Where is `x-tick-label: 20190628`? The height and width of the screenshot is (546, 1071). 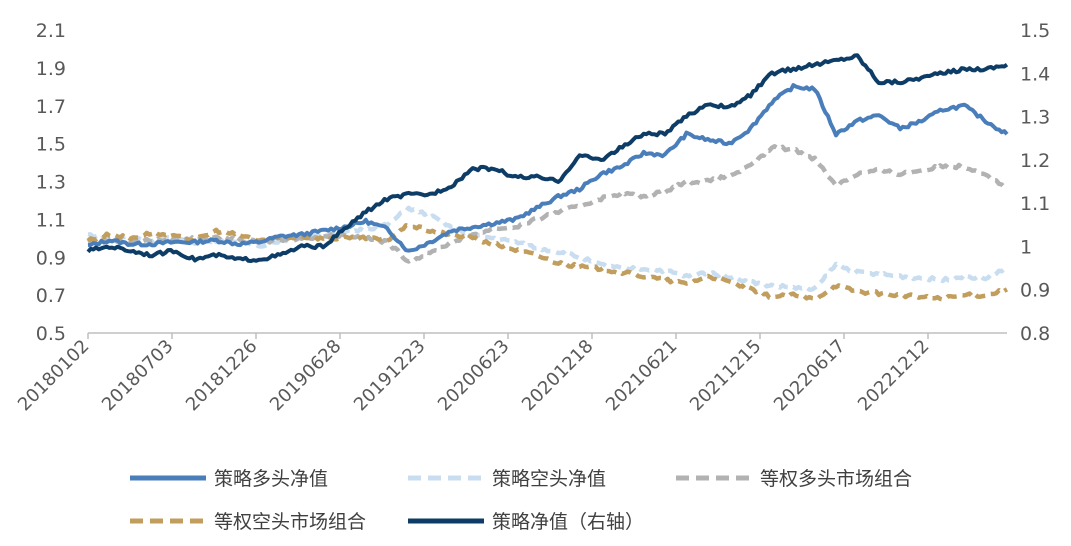
x-tick-label: 20190628 is located at coordinates (306, 376).